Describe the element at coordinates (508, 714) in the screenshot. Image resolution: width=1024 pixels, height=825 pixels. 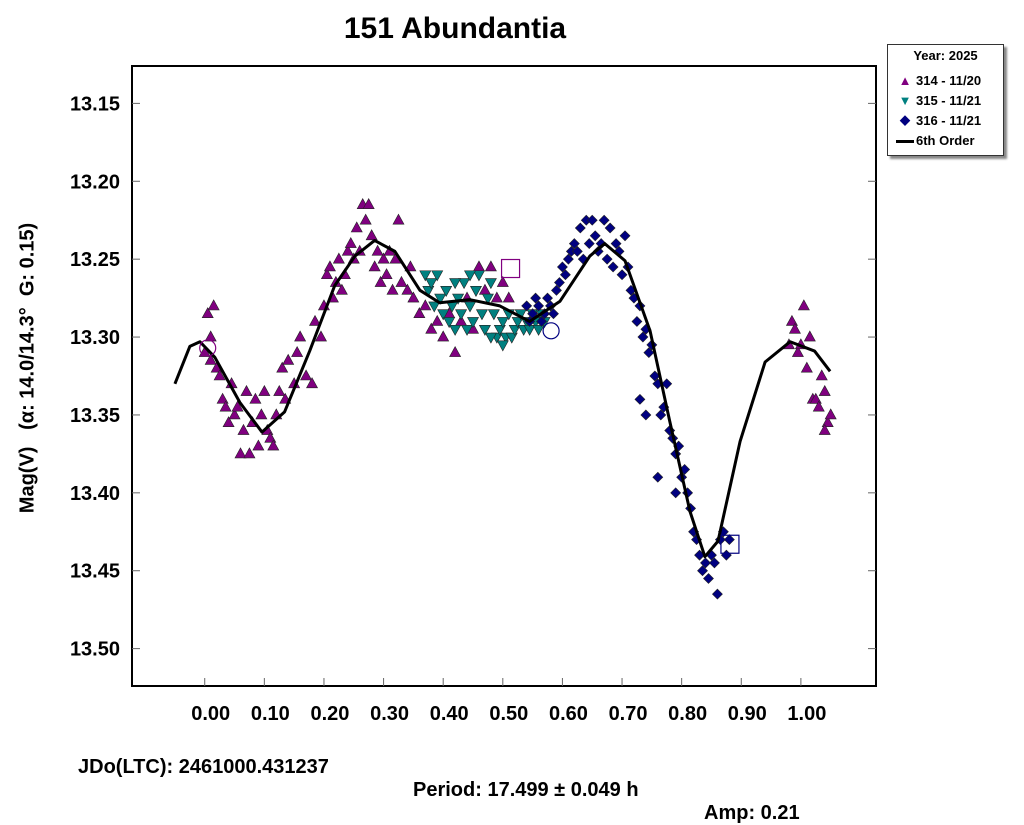
I see `x-tick-label: 0.50` at that location.